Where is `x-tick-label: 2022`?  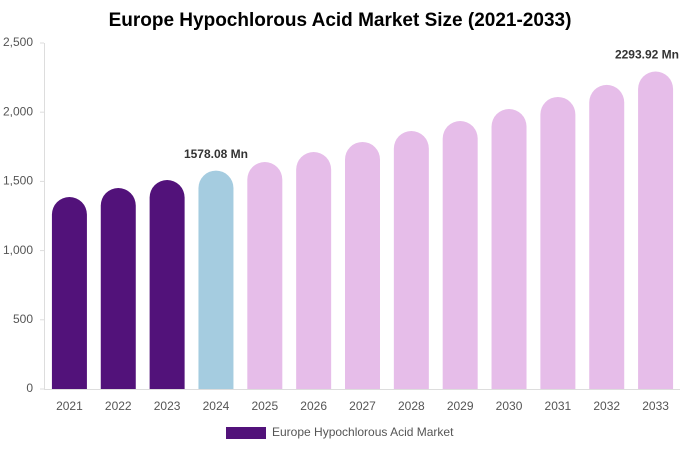
x-tick-label: 2022 is located at coordinates (118, 406).